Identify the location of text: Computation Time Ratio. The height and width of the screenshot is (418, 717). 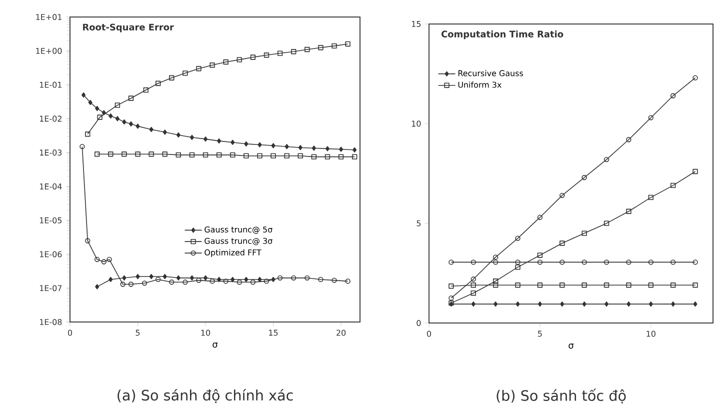
(503, 35).